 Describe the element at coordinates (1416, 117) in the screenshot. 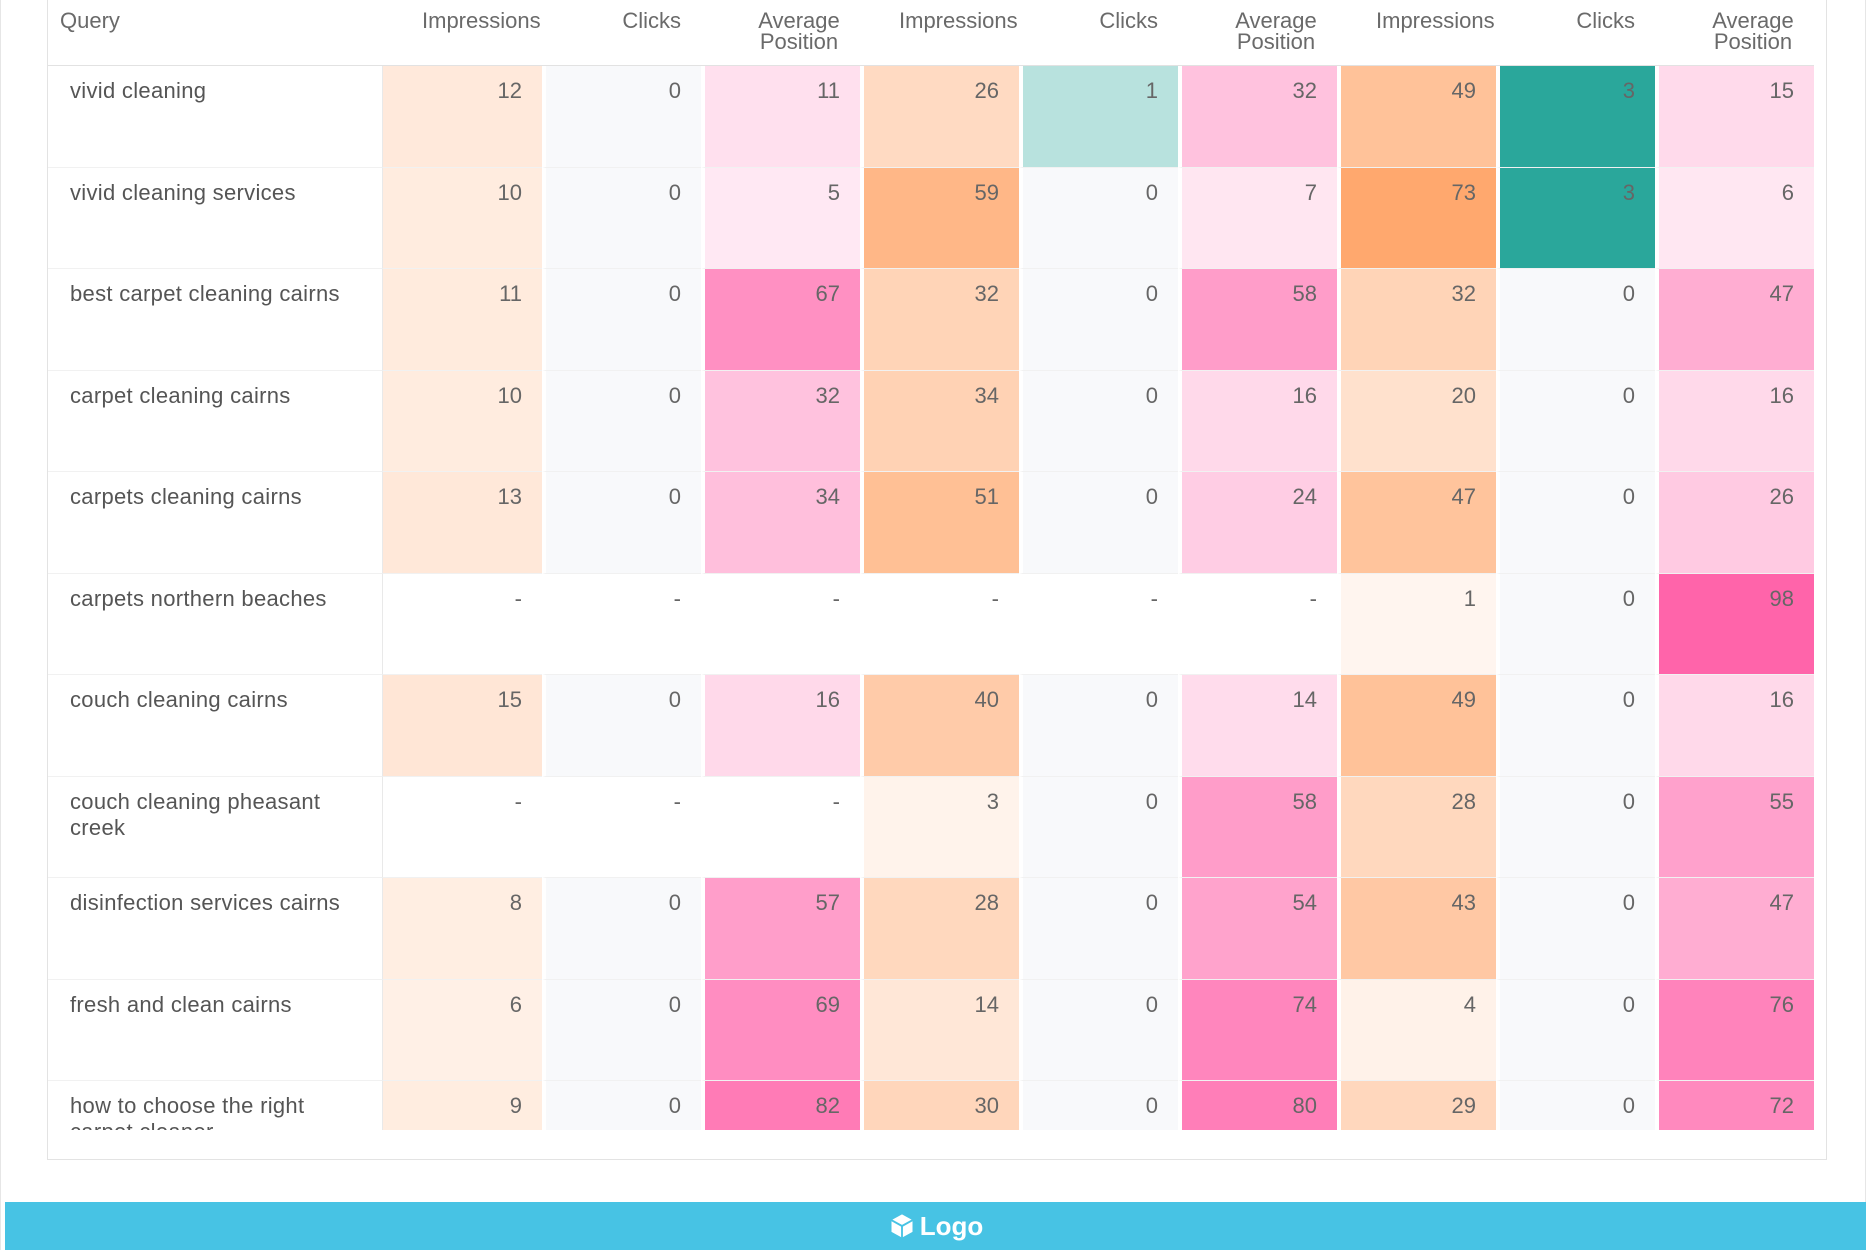

I see `impressions-cell: 49` at that location.